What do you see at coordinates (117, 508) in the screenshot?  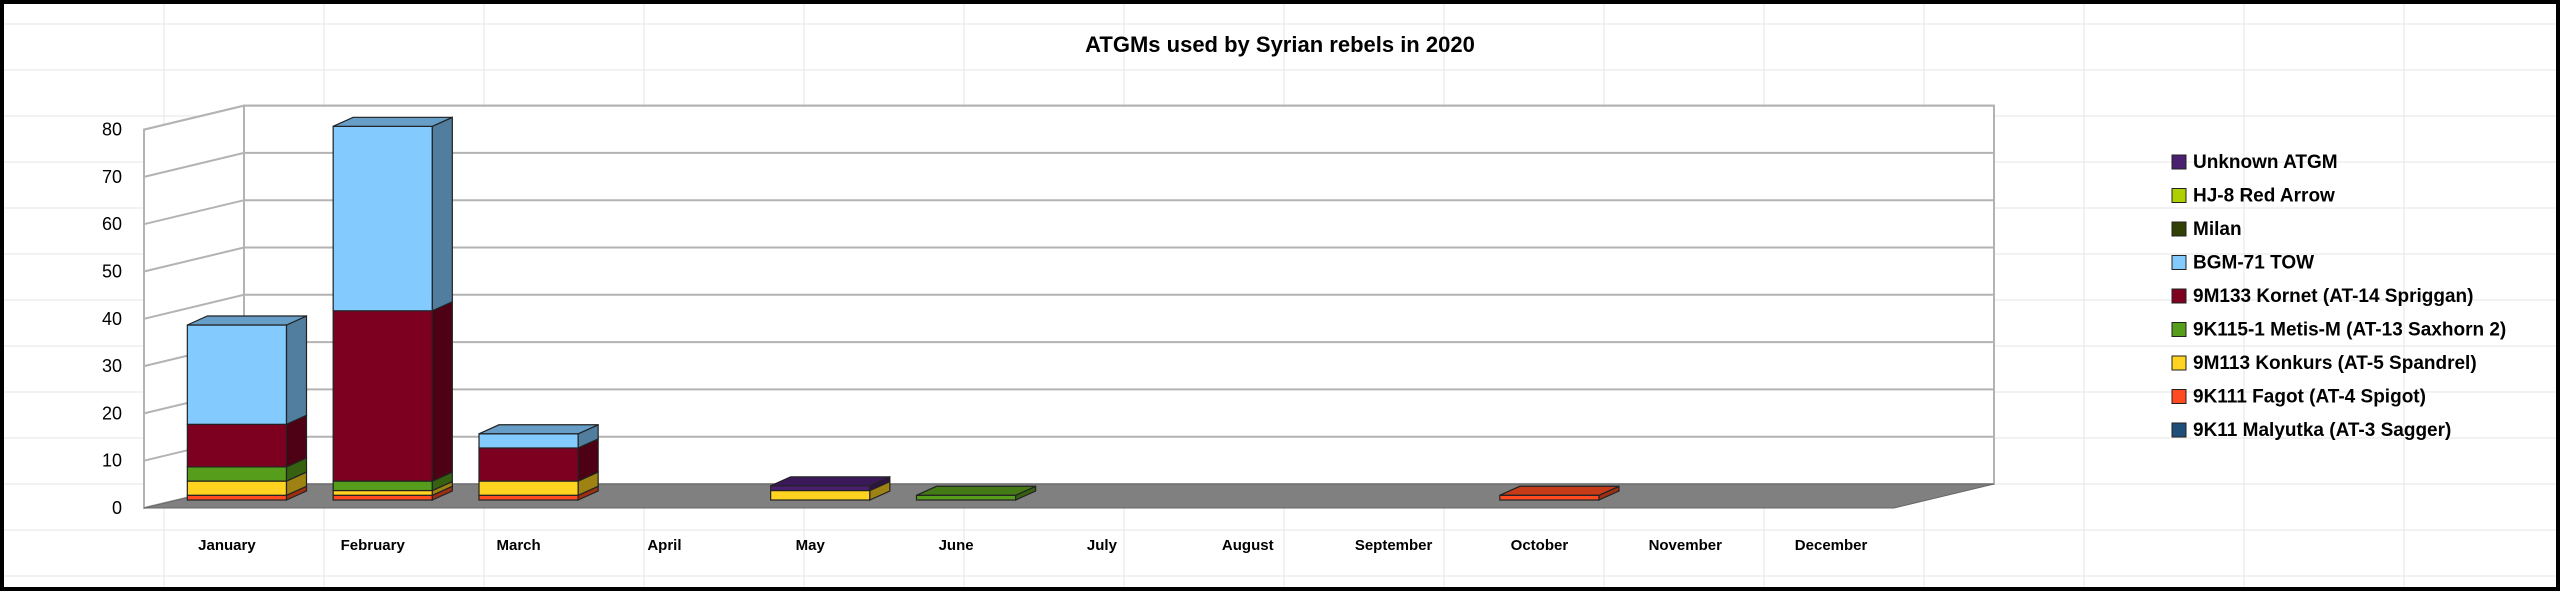 I see `y-tick-label: 0` at bounding box center [117, 508].